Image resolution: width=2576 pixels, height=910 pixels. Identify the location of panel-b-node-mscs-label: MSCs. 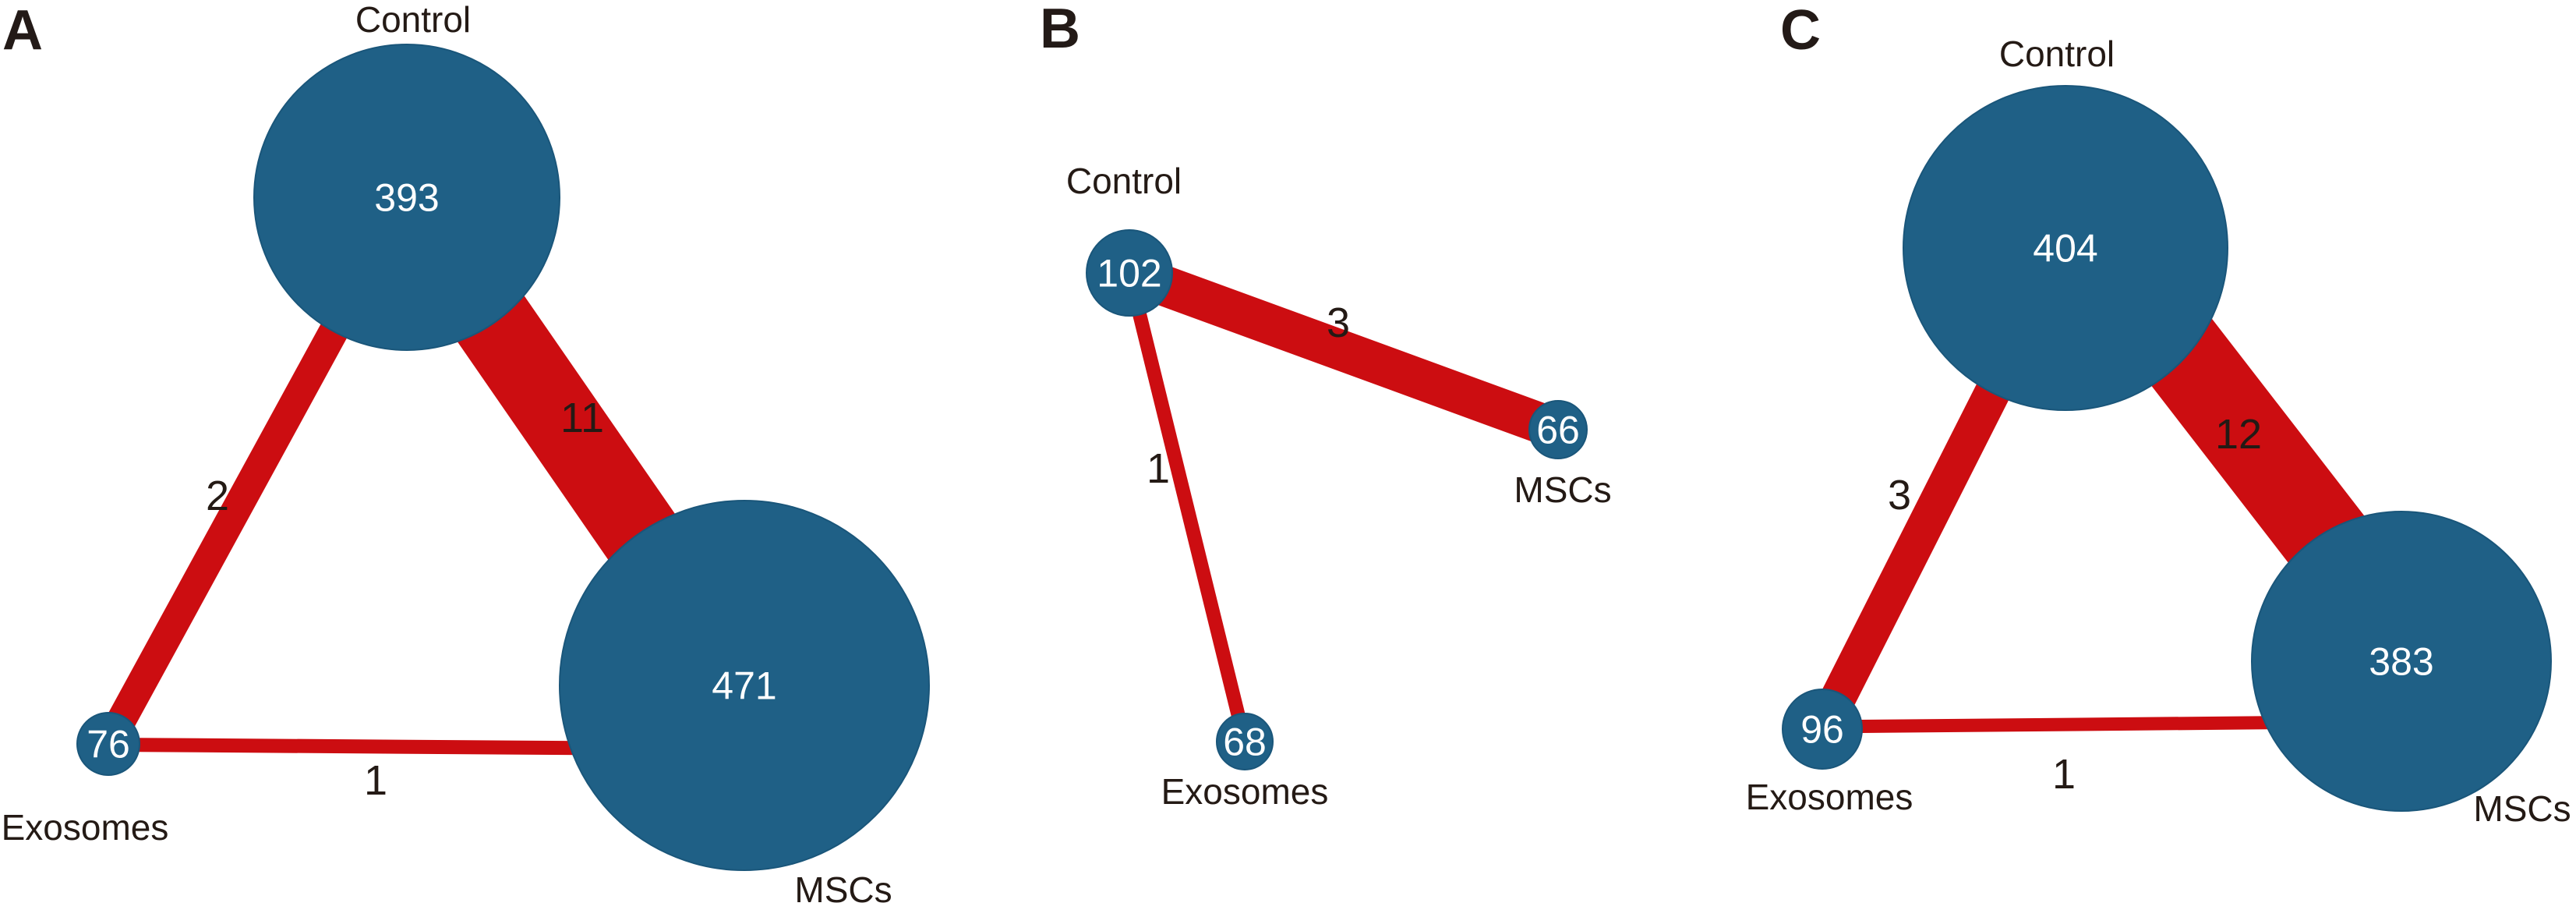
(1562, 490).